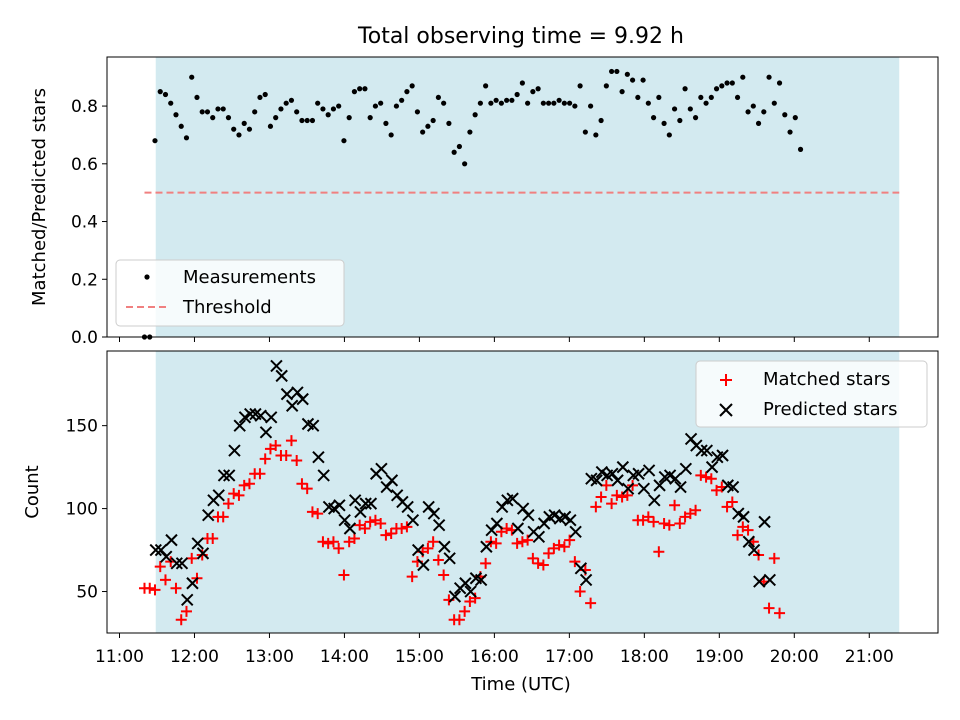 This screenshot has width=960, height=720. Describe the element at coordinates (726, 410) in the screenshot. I see `legend-predicted-marker` at that location.